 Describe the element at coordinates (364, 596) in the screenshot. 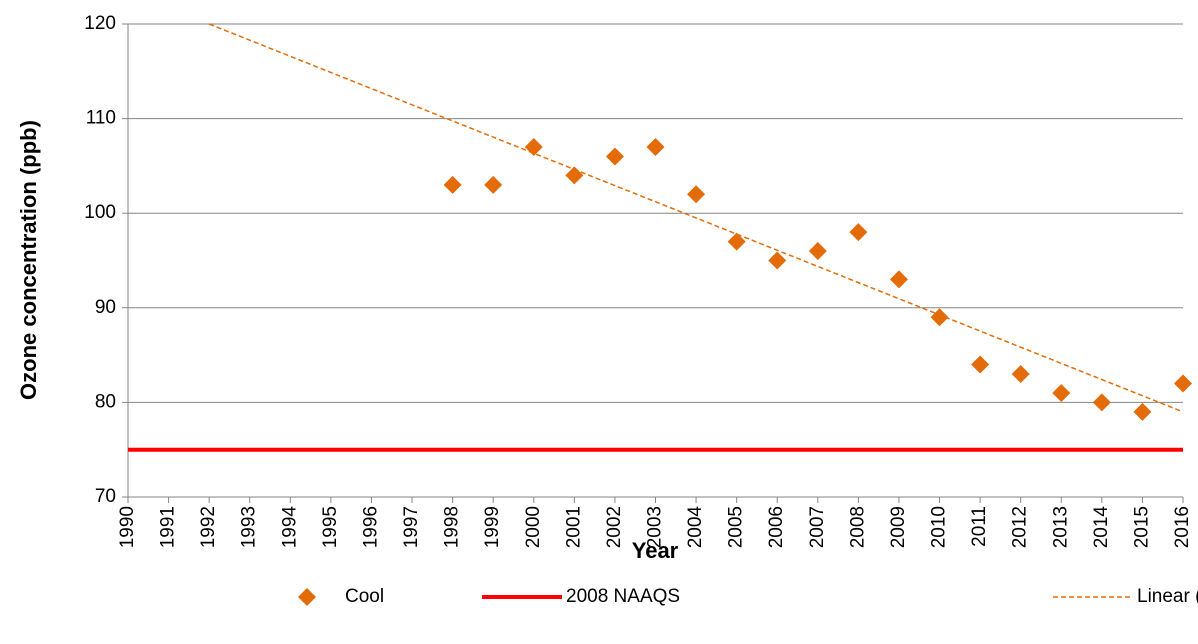

I see `legend-label: Cool` at that location.